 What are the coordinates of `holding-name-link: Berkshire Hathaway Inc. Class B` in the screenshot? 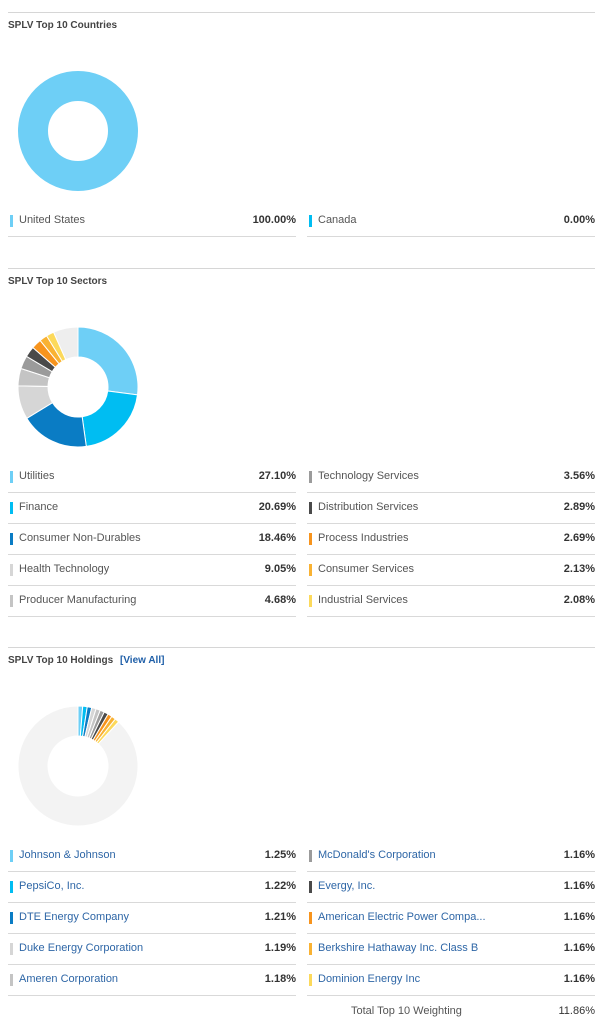 It's located at (398, 948).